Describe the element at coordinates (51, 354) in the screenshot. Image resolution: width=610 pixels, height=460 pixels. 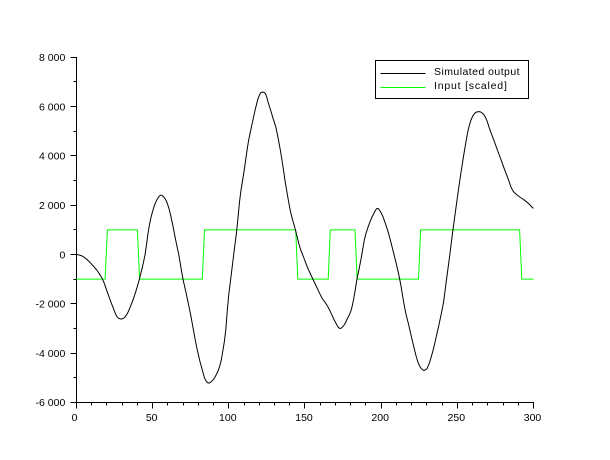
I see `svg-text: -4 000` at that location.